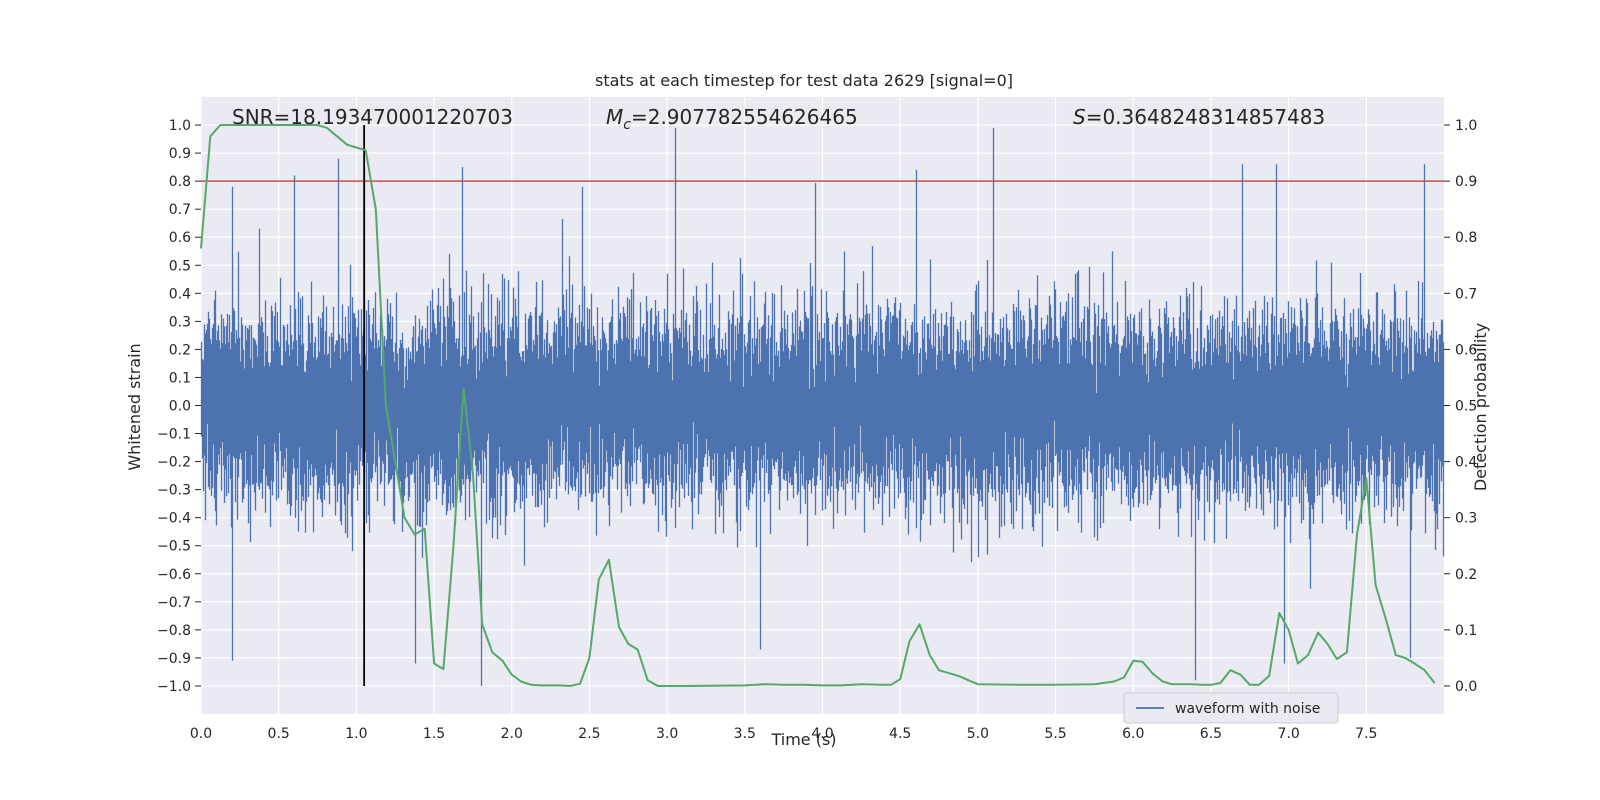  What do you see at coordinates (1079, 117) in the screenshot?
I see `s-symbol: S` at bounding box center [1079, 117].